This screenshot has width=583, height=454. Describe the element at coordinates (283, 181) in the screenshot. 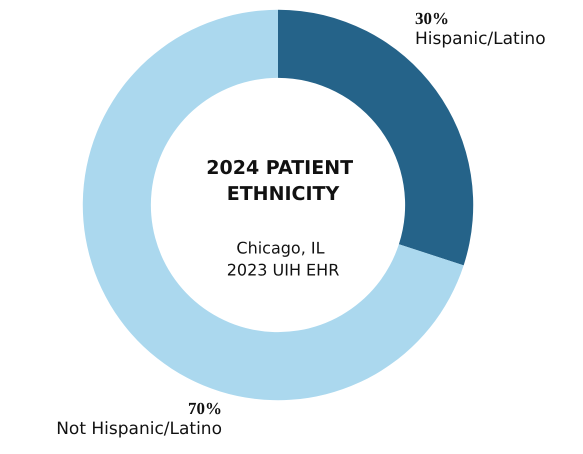

I see `text: 2024 PATIENT ETHNICITY` at that location.